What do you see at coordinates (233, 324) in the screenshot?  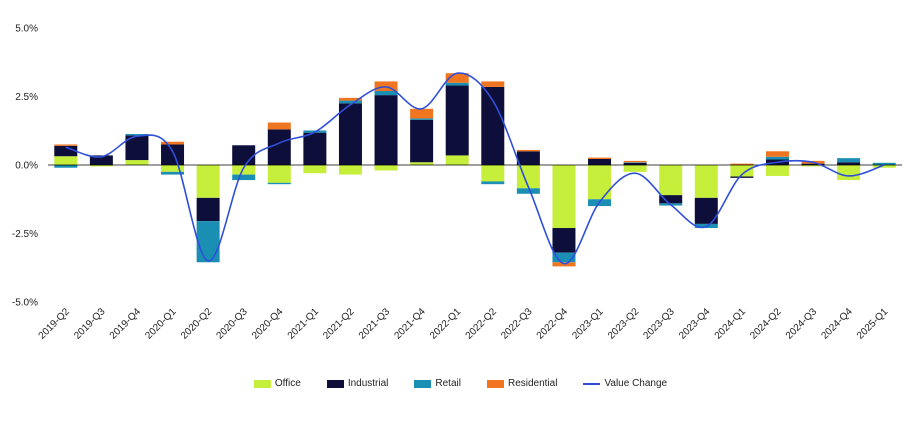 I see `x-tick-label: 2020-Q3` at bounding box center [233, 324].